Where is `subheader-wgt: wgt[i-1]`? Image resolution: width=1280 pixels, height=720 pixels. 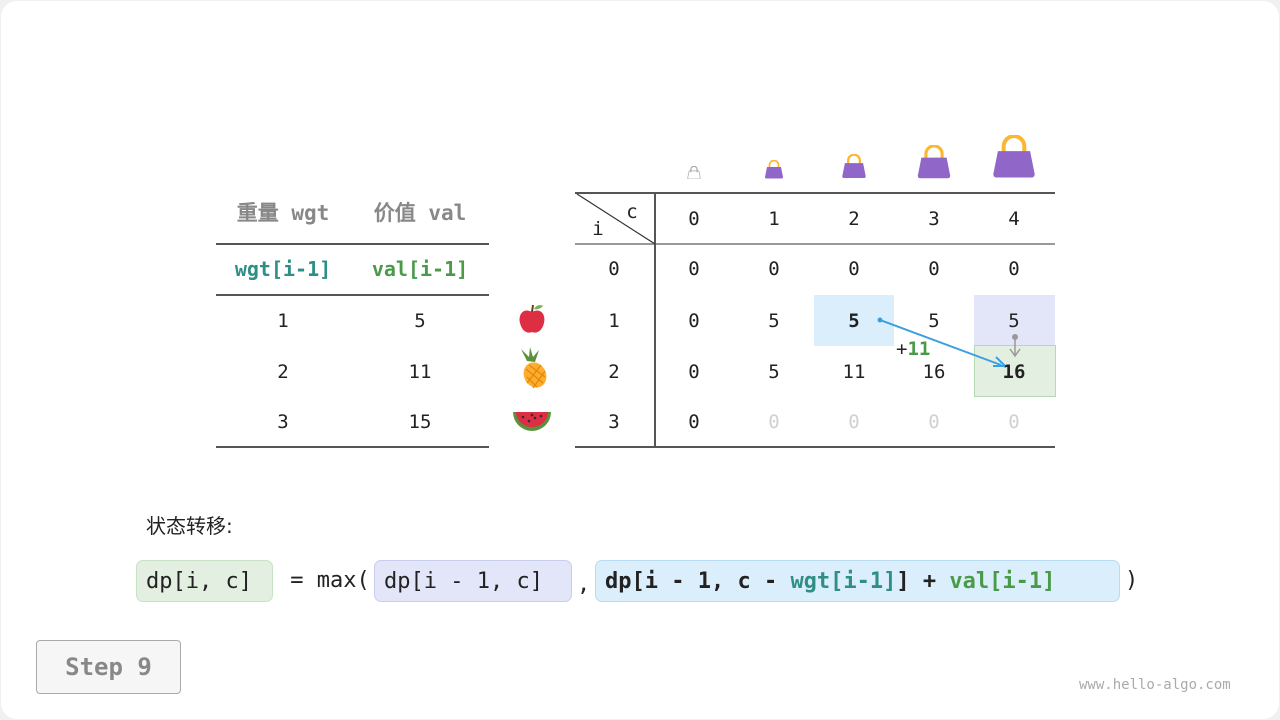 subheader-wgt: wgt[i-1] is located at coordinates (283, 269).